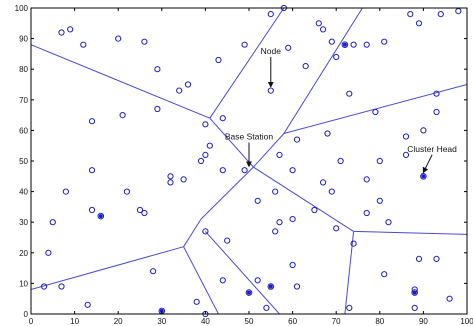 This screenshot has width=473, height=326. Describe the element at coordinates (336, 321) in the screenshot. I see `x-tick-label: 70` at that location.